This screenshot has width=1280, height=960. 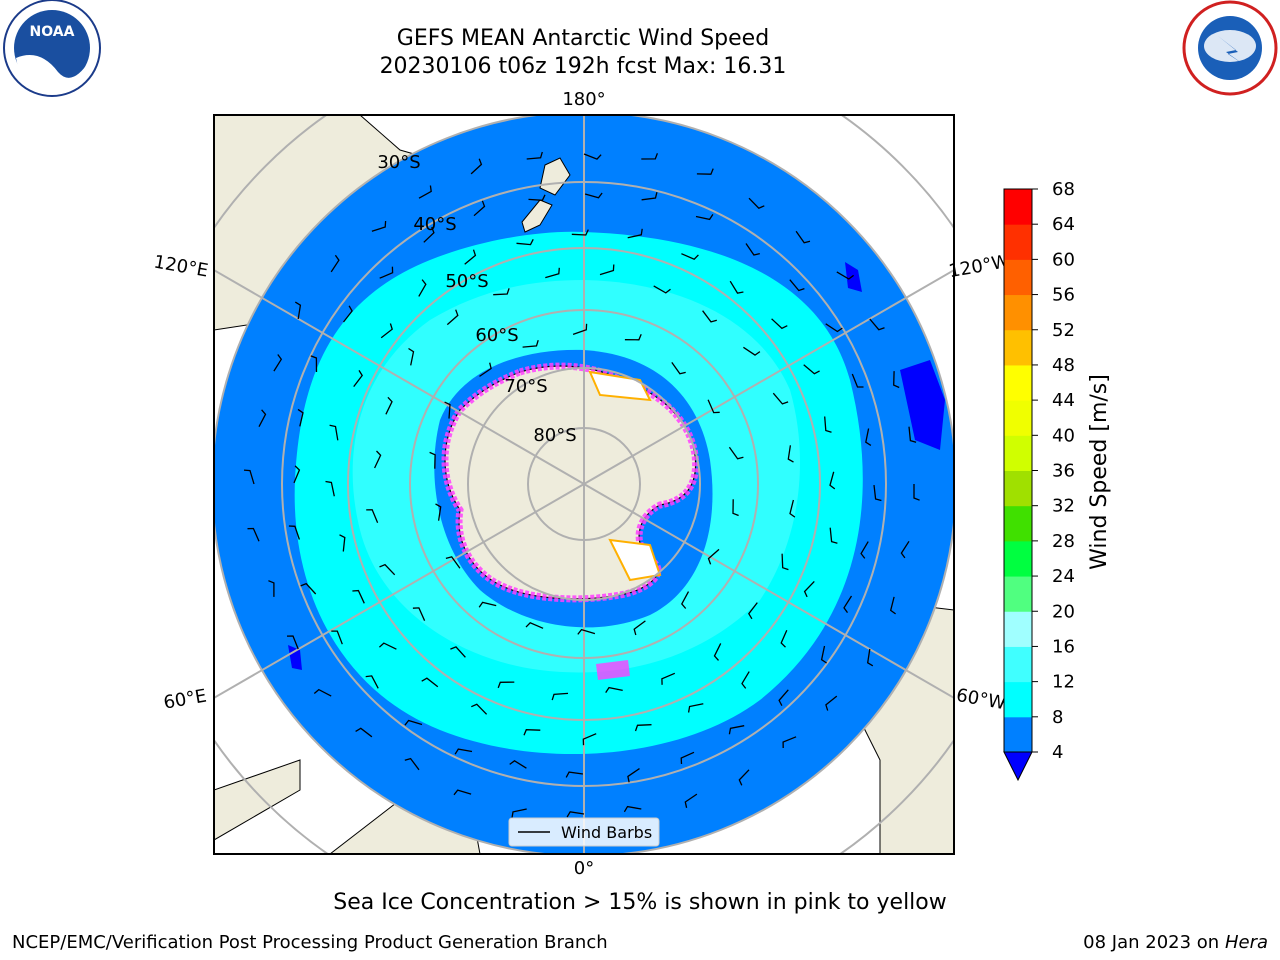 I want to click on lon-label-0: 0°, so click(x=584, y=868).